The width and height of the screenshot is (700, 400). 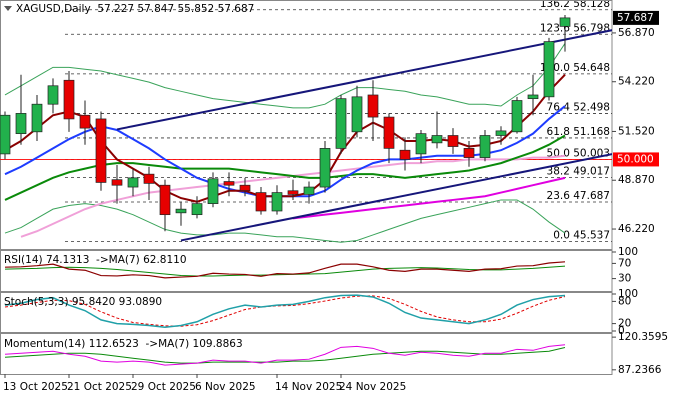 What do you see at coordinates (578, 107) in the screenshot?
I see `fib-label: 76.4 52.498` at bounding box center [578, 107].